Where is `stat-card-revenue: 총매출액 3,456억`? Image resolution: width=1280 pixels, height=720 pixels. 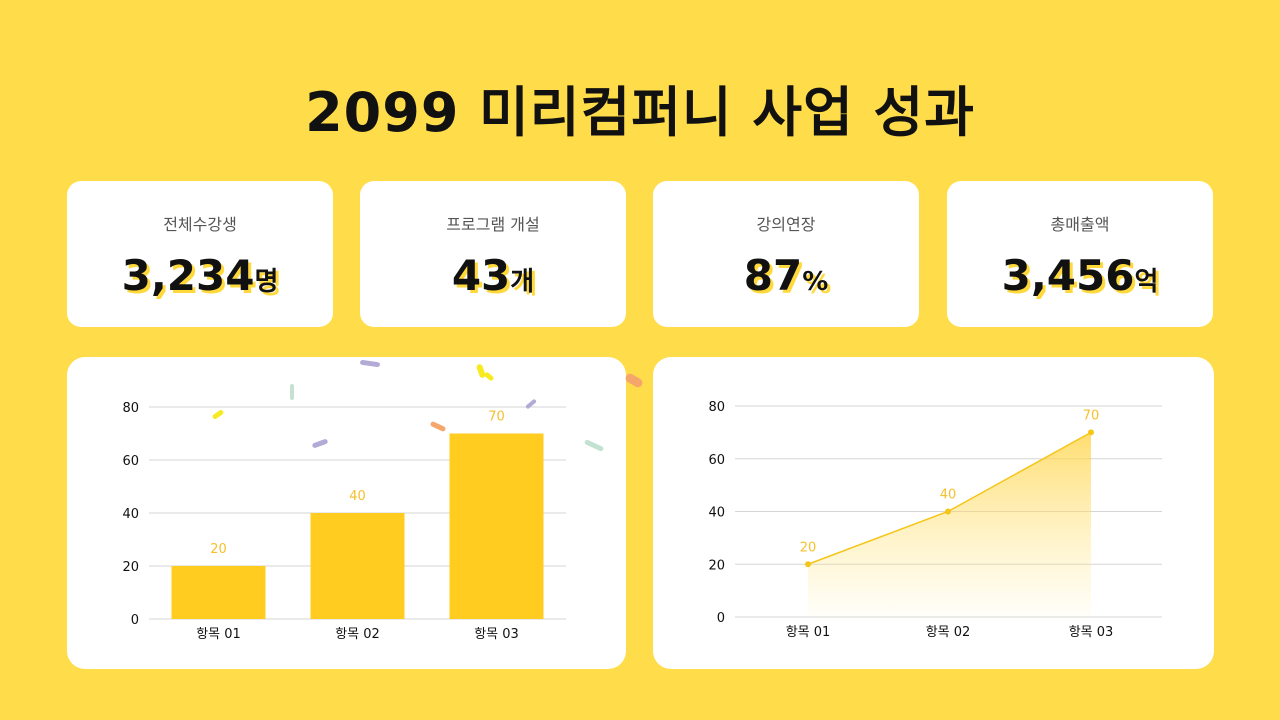
stat-card-revenue: 총매출액 3,456억 is located at coordinates (1080, 254).